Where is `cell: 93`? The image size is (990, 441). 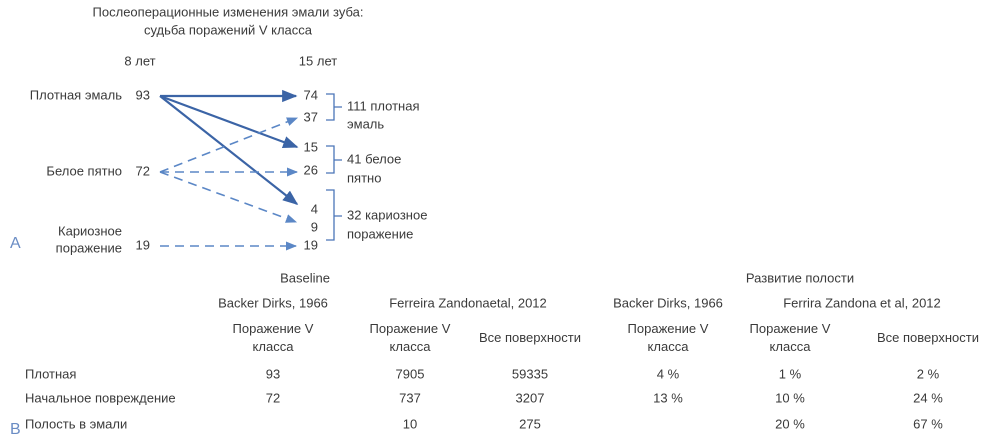
cell: 93 is located at coordinates (273, 374).